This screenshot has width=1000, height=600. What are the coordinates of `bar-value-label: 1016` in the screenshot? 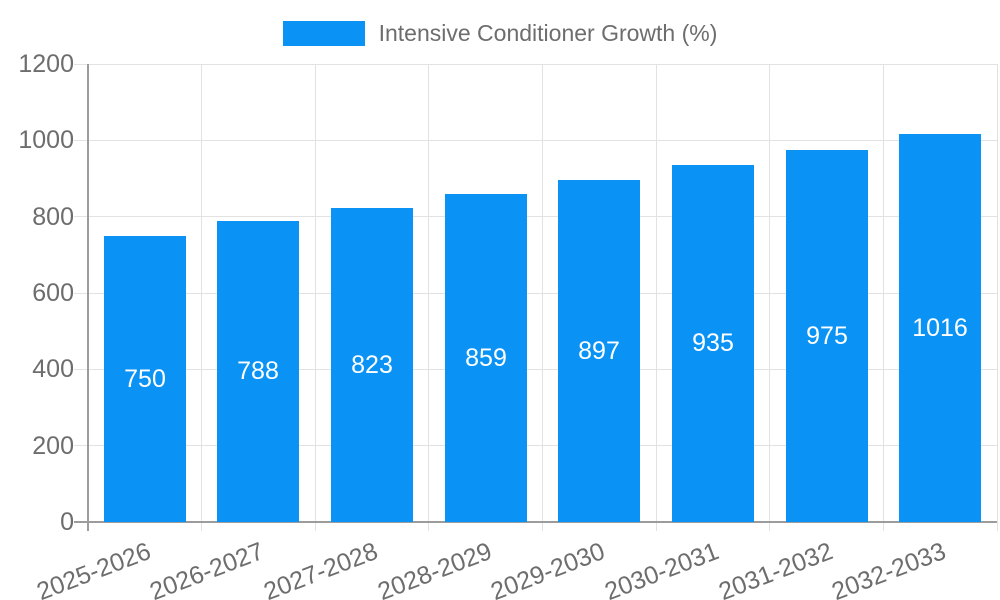 It's located at (940, 327).